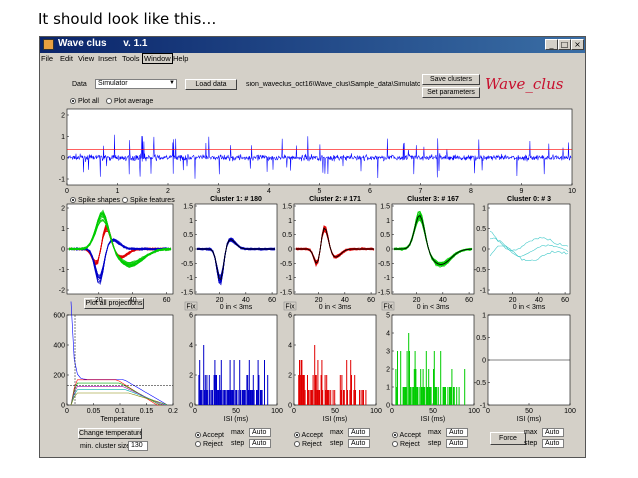 The width and height of the screenshot is (638, 478). What do you see at coordinates (388, 316) in the screenshot?
I see `y-tick-label: 5` at bounding box center [388, 316].